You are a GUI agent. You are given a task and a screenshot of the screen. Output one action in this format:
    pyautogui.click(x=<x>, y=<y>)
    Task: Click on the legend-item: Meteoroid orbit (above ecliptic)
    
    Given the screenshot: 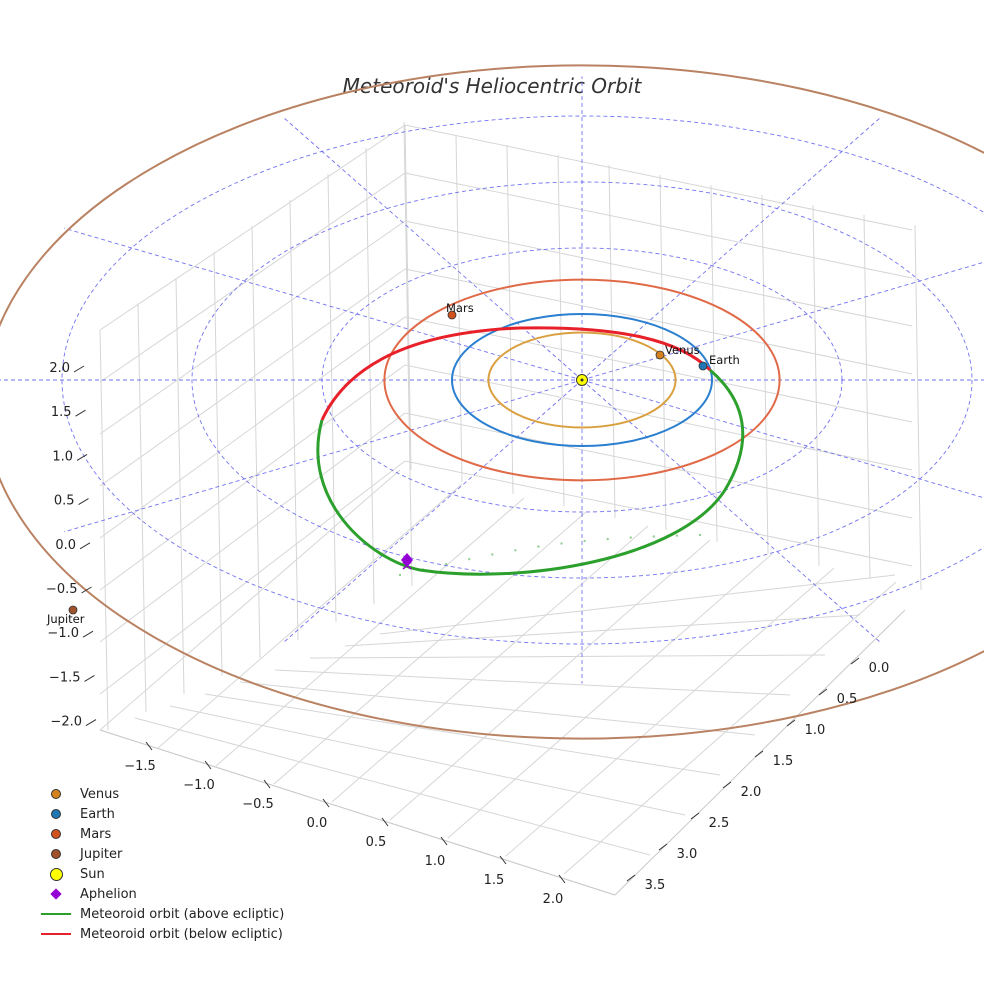 What is the action you would take?
    pyautogui.click(x=162, y=914)
    